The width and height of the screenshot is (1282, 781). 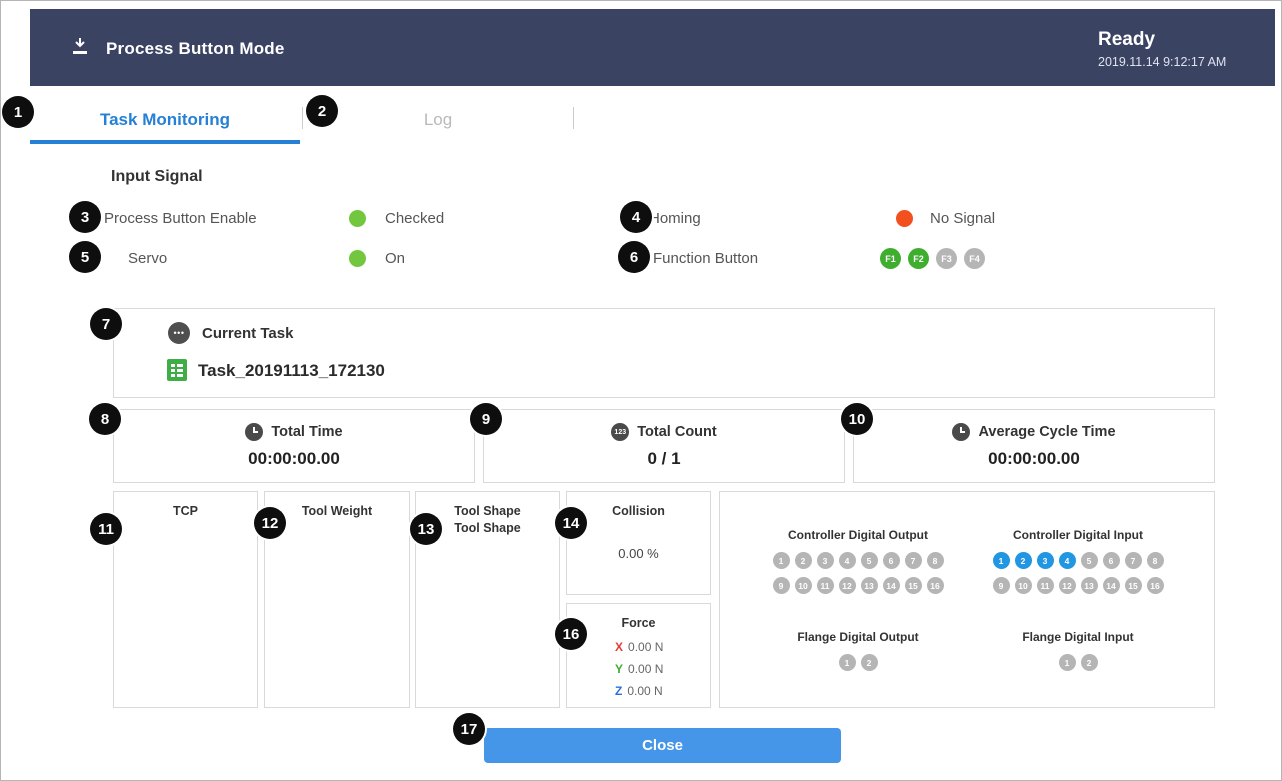 I want to click on callout-badge-4: 4, so click(x=636, y=217).